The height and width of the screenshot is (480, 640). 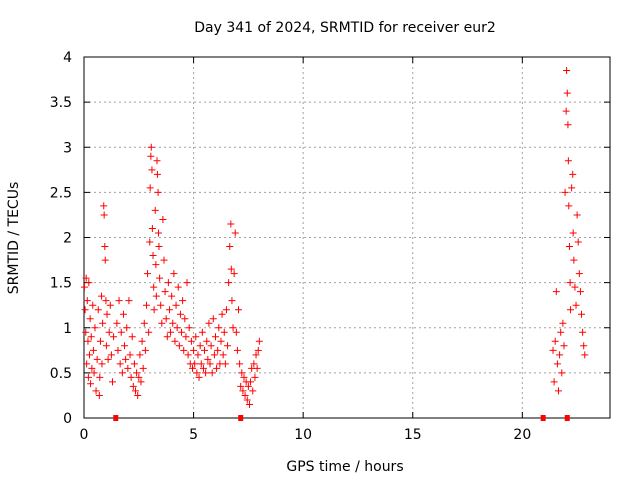 What do you see at coordinates (67, 58) in the screenshot?
I see `y-tick-label: 4` at bounding box center [67, 58].